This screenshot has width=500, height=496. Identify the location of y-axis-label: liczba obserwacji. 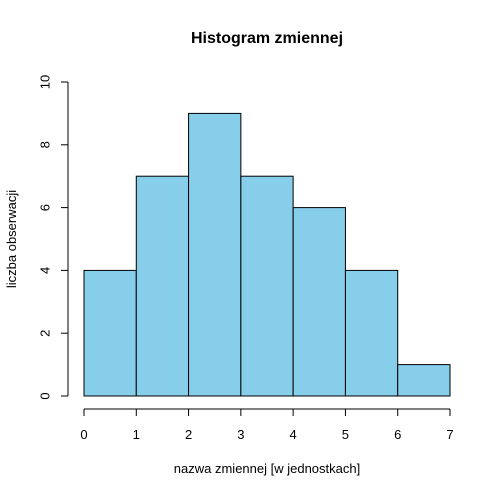
(11, 239).